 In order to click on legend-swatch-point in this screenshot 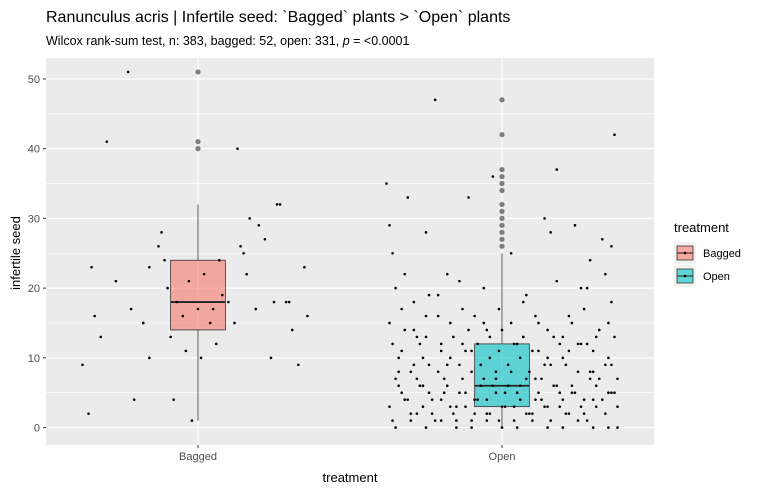, I will do `click(685, 253)`.